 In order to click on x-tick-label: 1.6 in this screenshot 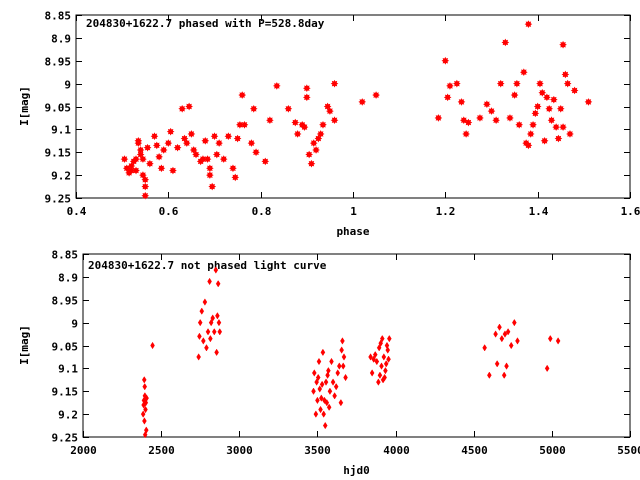, I will do `click(630, 211)`.